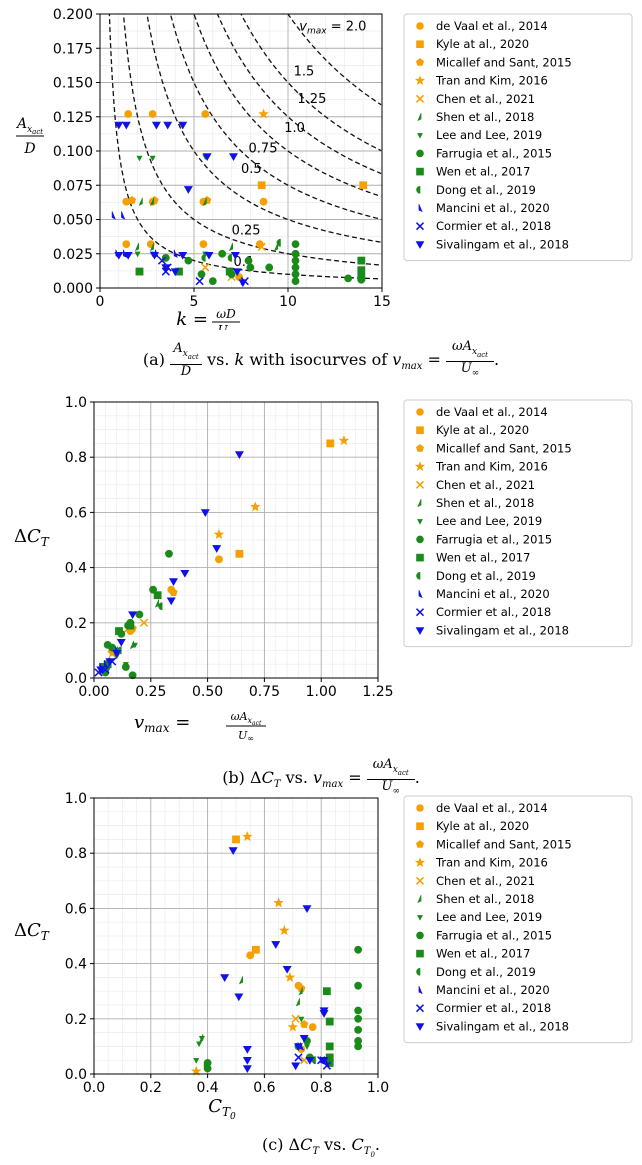  Describe the element at coordinates (321, 1088) in the screenshot. I see `c-xtick-label: 0.8` at that location.